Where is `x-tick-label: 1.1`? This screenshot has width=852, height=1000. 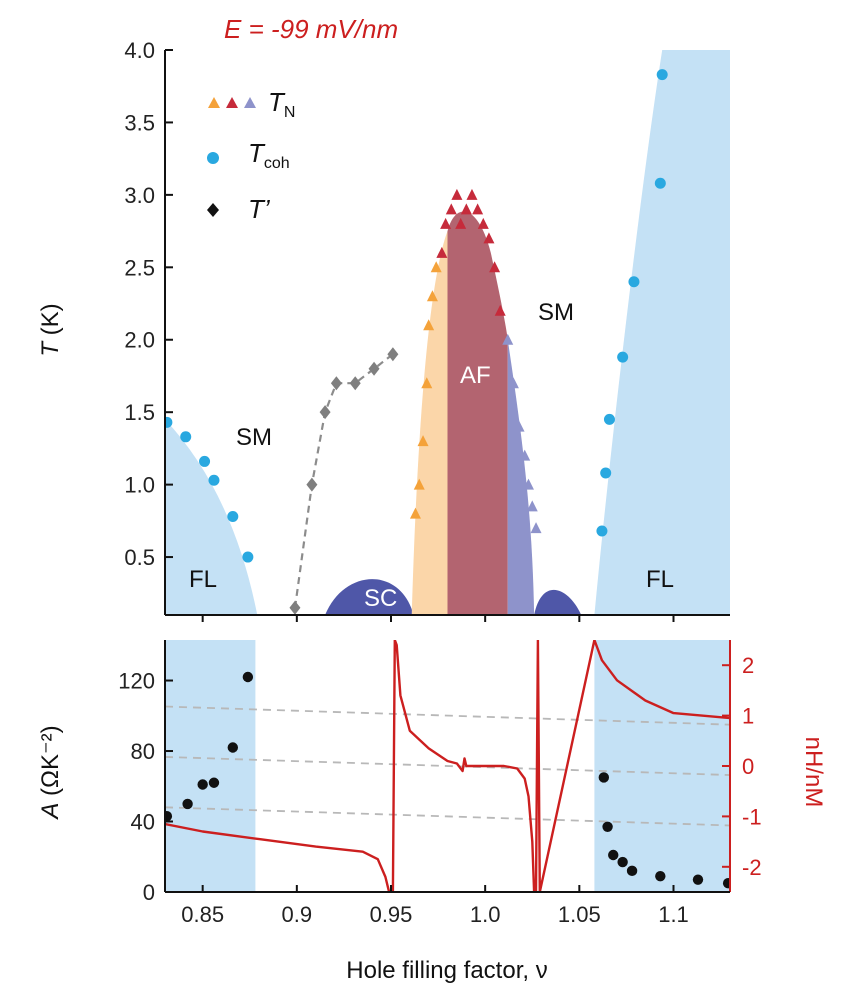 x-tick-label: 1.1 is located at coordinates (673, 914).